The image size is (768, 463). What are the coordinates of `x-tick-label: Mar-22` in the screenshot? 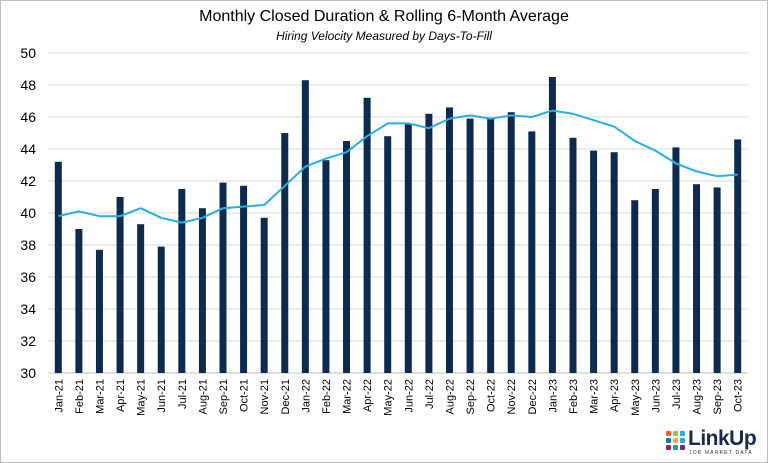 It's located at (348, 396).